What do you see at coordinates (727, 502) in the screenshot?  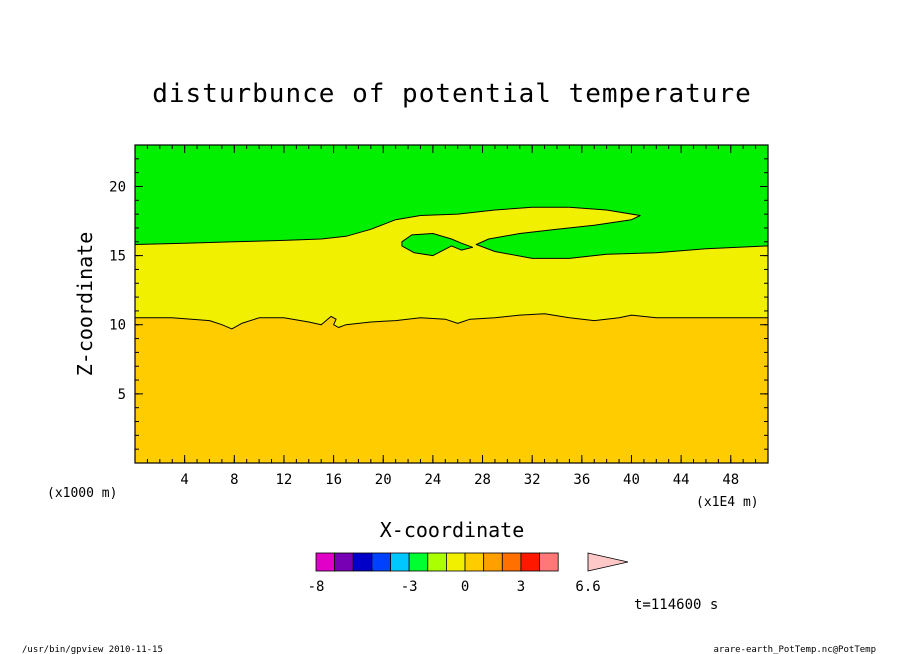 I see `x-unit-label: (x1E4 m)` at bounding box center [727, 502].